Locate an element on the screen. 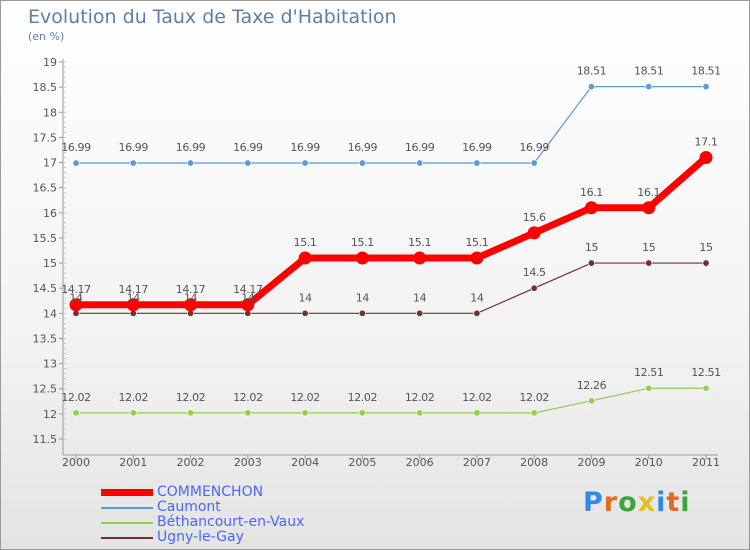 The height and width of the screenshot is (550, 750). x-tick-label: 2010 is located at coordinates (649, 462).